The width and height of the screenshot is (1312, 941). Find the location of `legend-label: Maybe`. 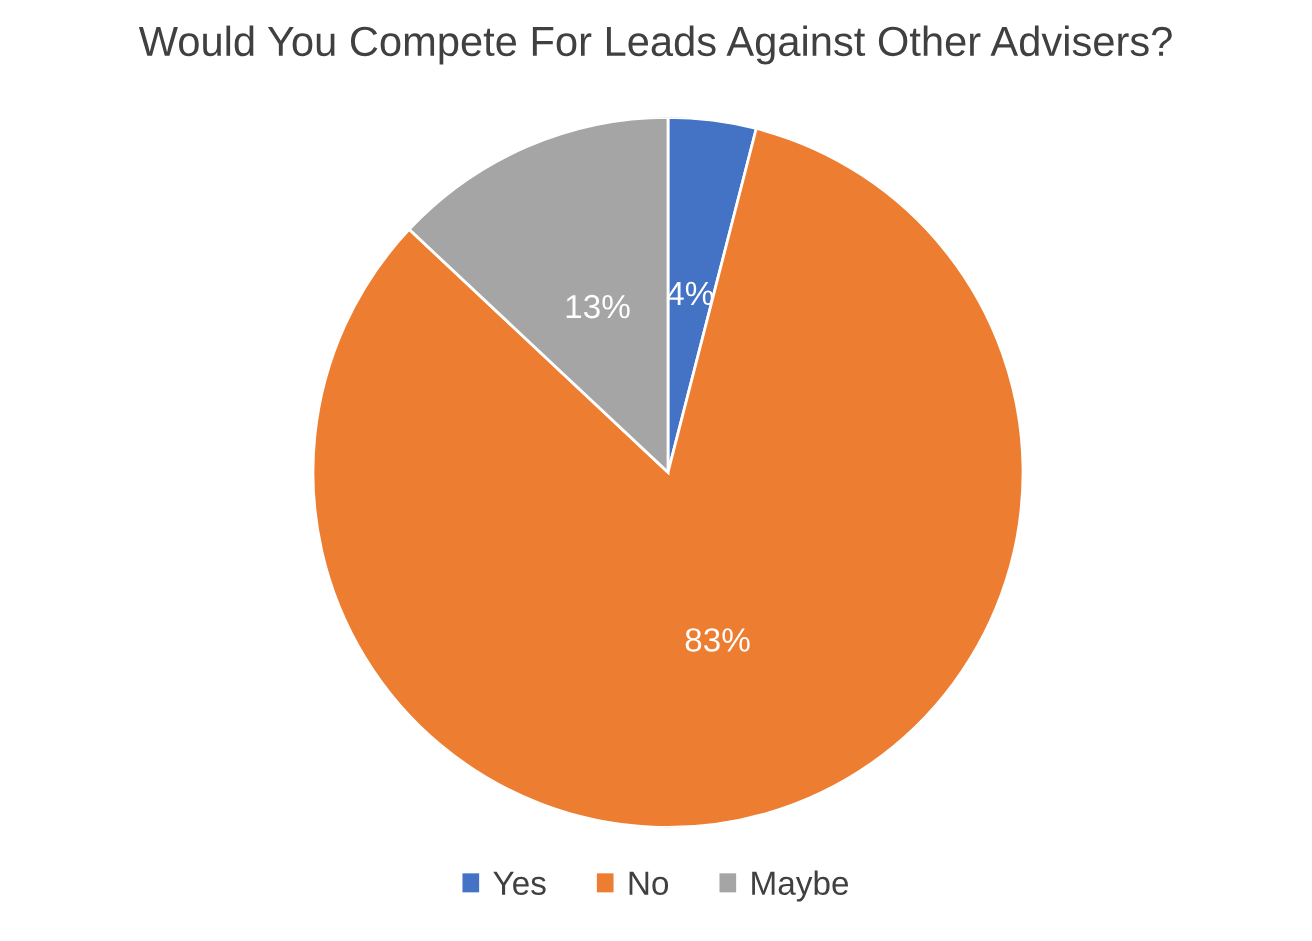

legend-label: Maybe is located at coordinates (800, 886).